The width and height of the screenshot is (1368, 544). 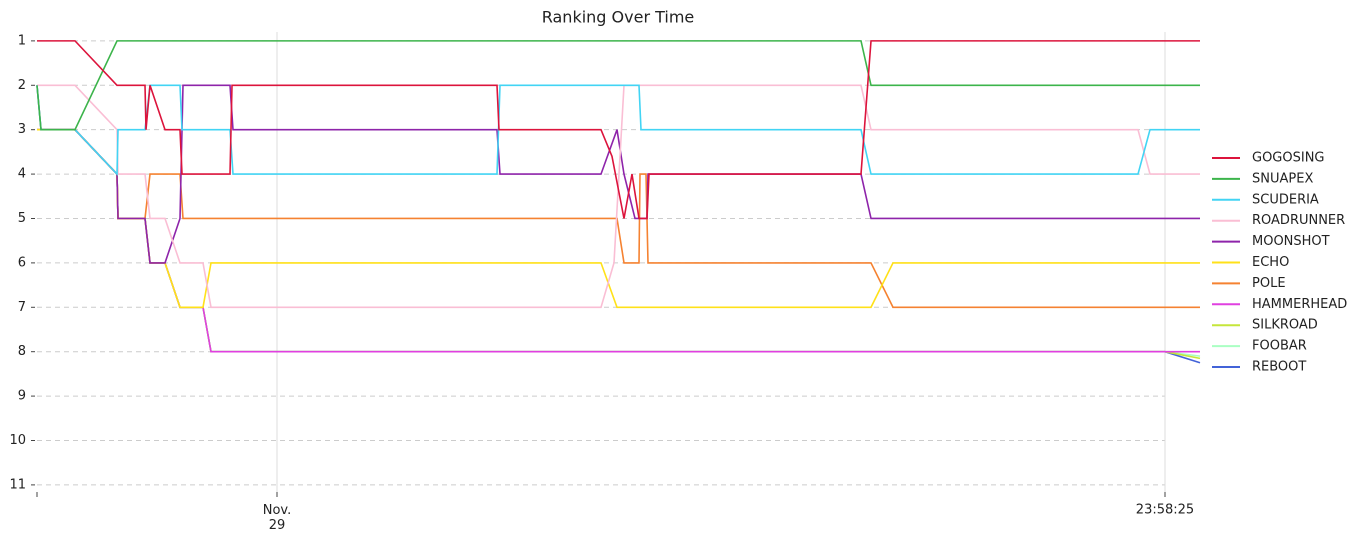 I want to click on legend-label: FOOBAR, so click(x=1279, y=346).